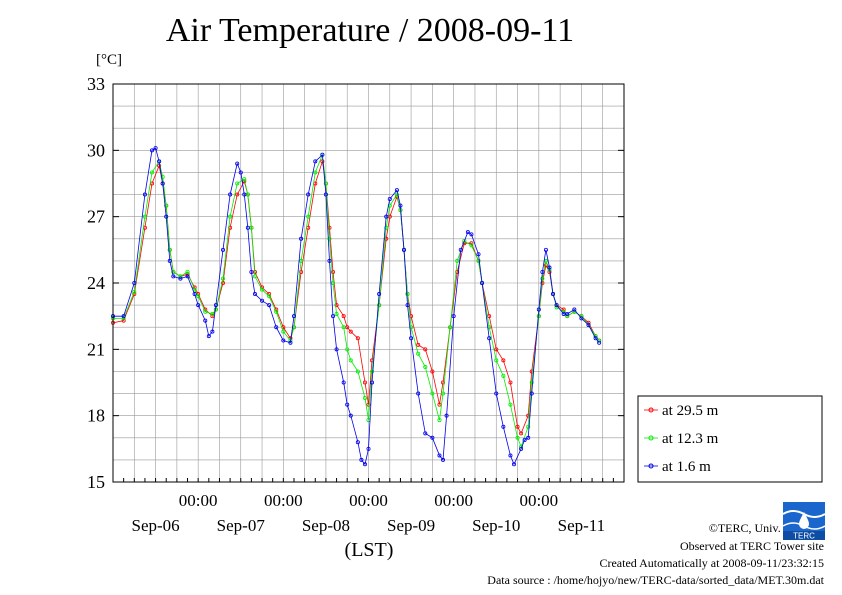  What do you see at coordinates (369, 550) in the screenshot?
I see `x-axis-label: (LST)` at bounding box center [369, 550].